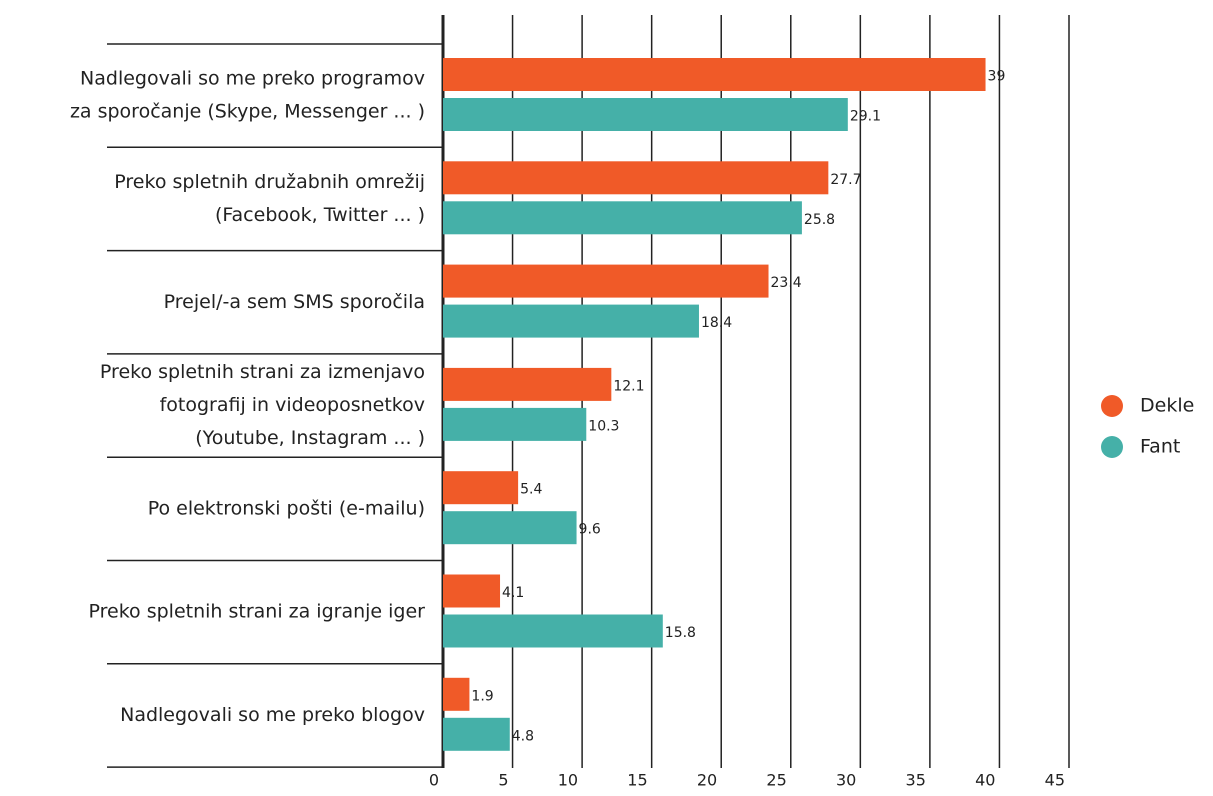 The width and height of the screenshot is (1213, 796). Describe the element at coordinates (294, 302) in the screenshot. I see `category-label: Prejel/-a sem SMS sporočila` at that location.